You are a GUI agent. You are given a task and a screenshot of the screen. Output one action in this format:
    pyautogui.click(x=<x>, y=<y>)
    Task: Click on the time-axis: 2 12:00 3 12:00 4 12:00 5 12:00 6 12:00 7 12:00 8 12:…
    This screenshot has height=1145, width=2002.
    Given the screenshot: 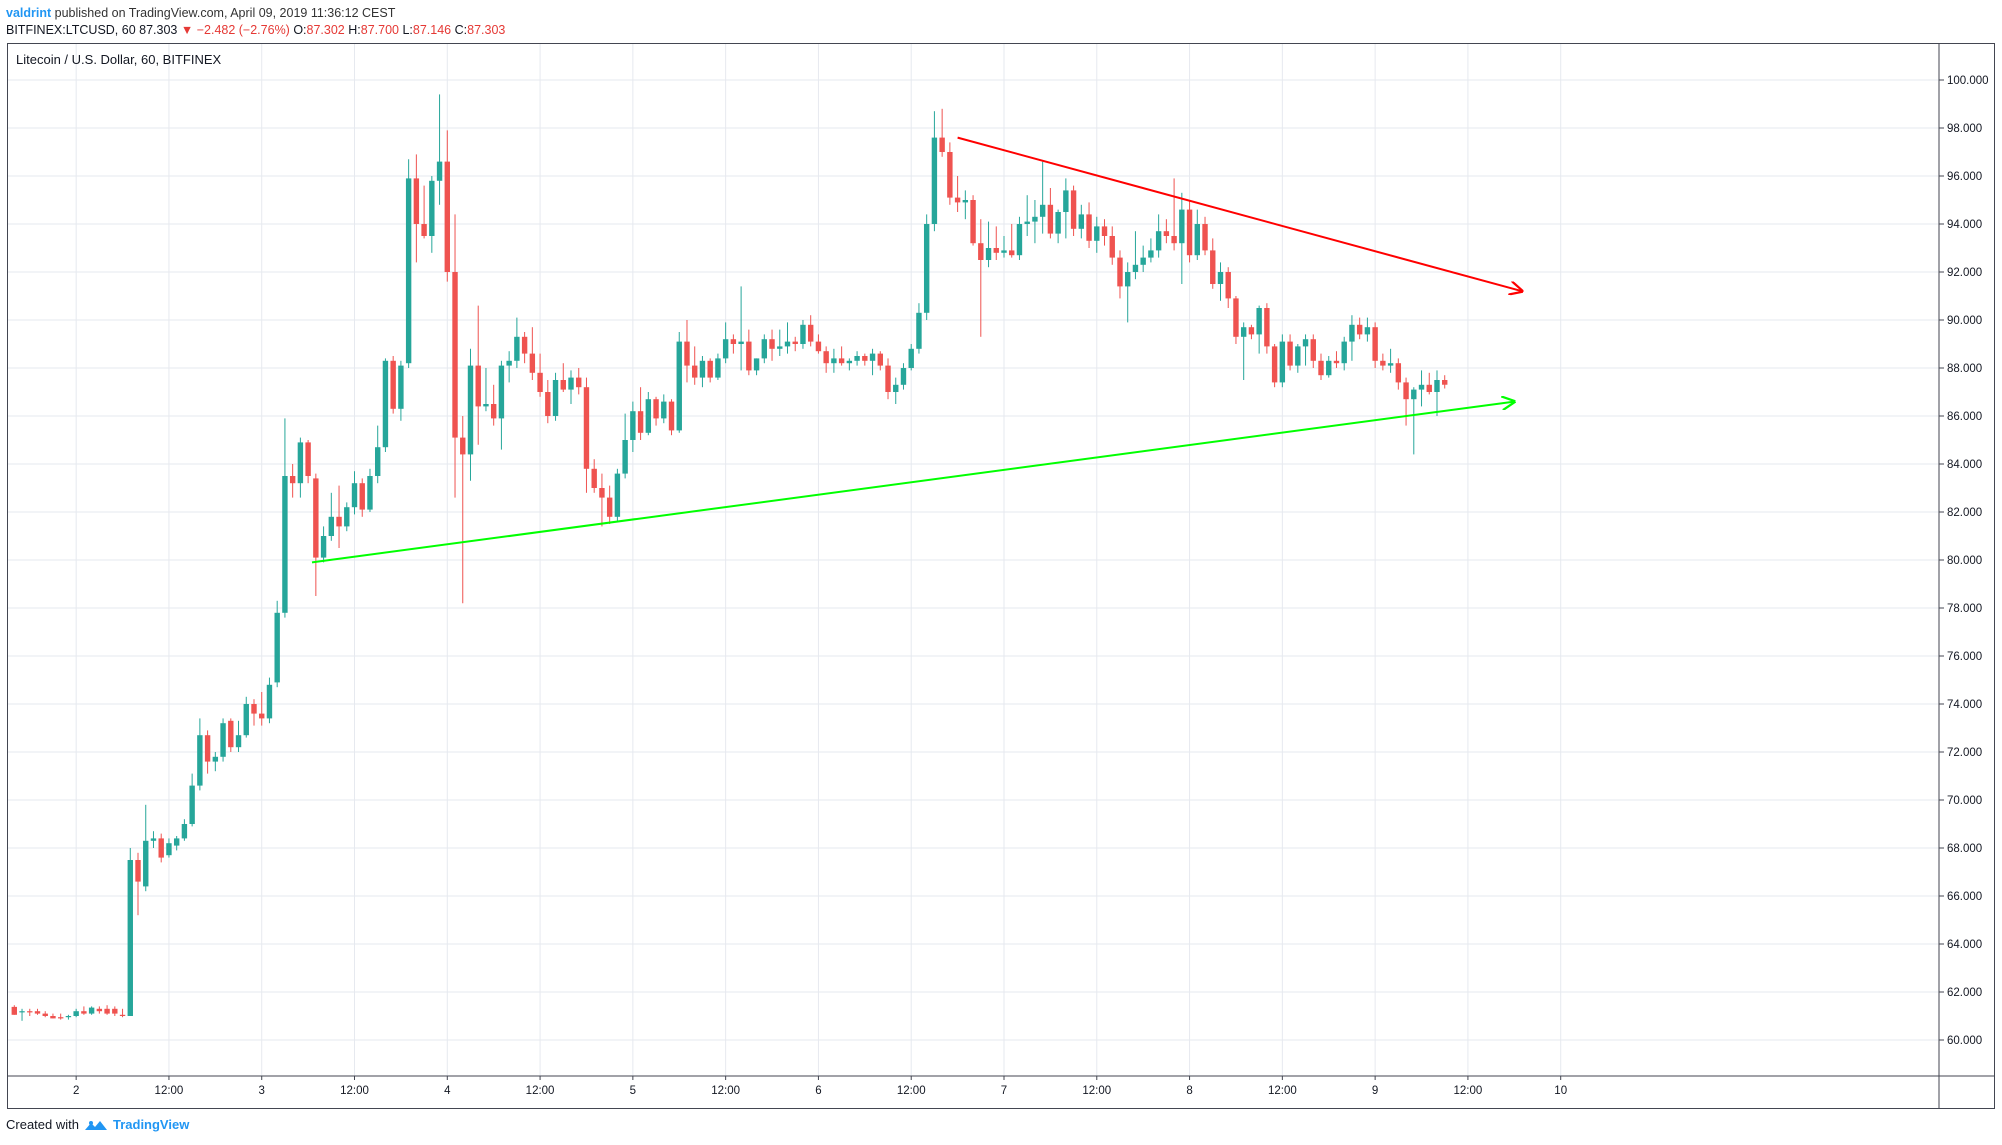 What is the action you would take?
    pyautogui.click(x=1001, y=1086)
    